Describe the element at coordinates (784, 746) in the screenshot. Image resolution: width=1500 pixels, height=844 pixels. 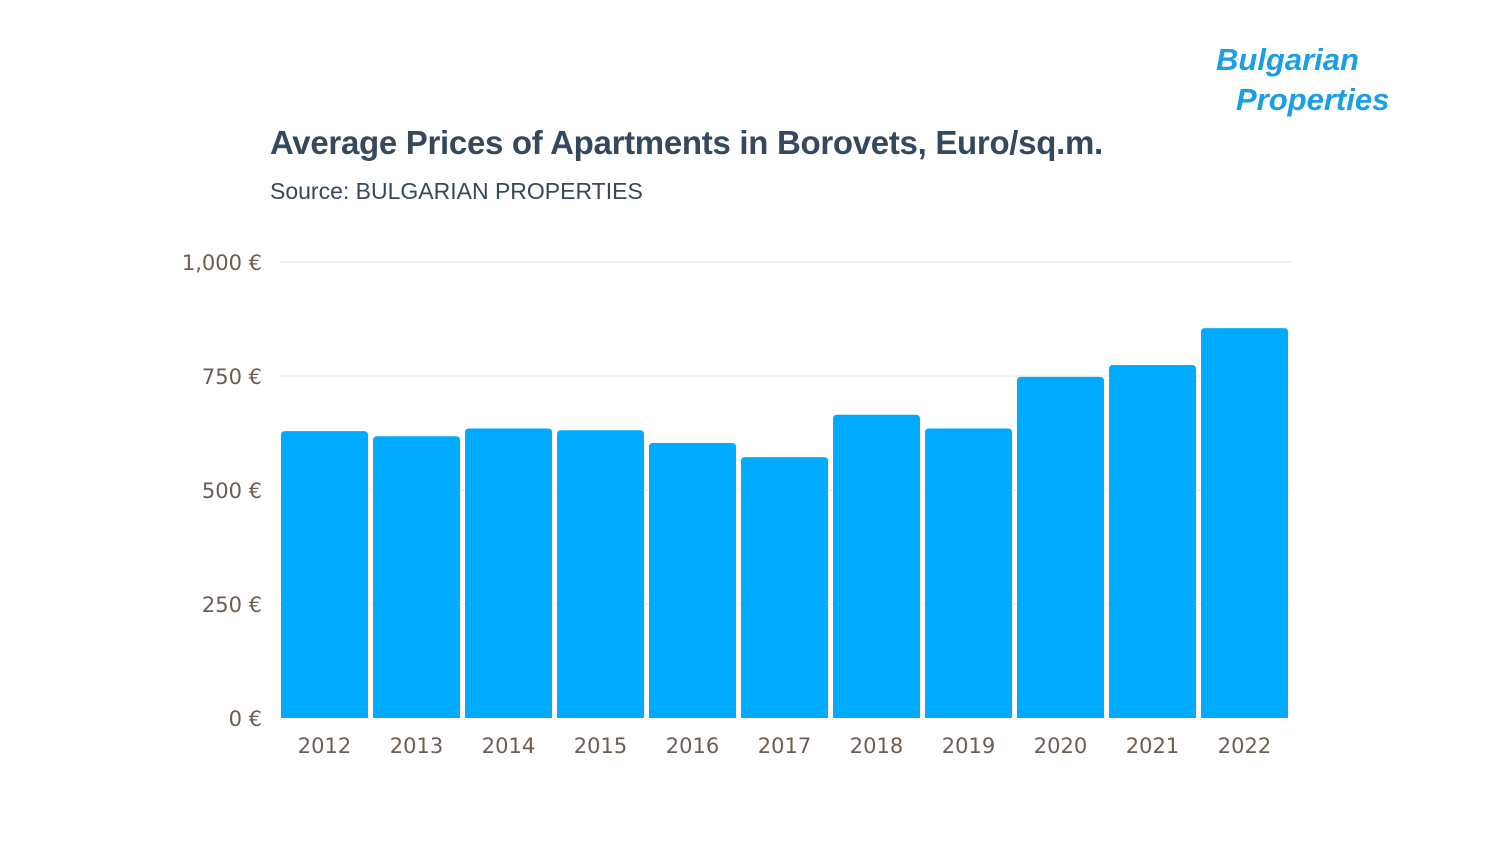
I see `x-tick-label: 2017` at that location.